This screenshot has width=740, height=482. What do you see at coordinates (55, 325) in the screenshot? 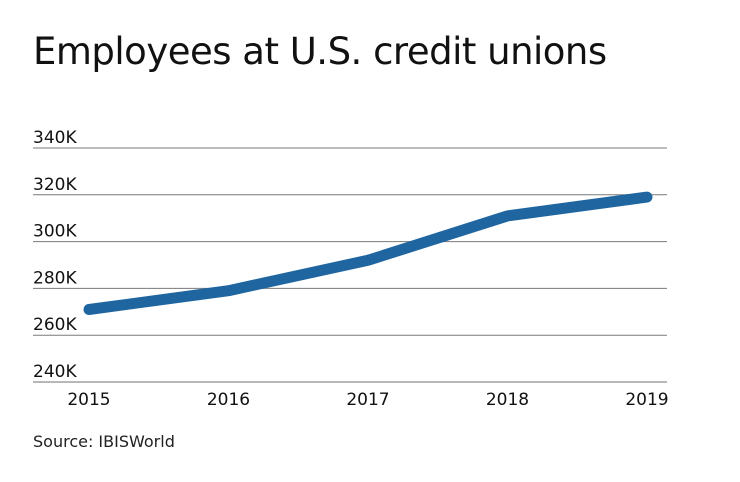
I see `y-tick-label: 260K` at bounding box center [55, 325].